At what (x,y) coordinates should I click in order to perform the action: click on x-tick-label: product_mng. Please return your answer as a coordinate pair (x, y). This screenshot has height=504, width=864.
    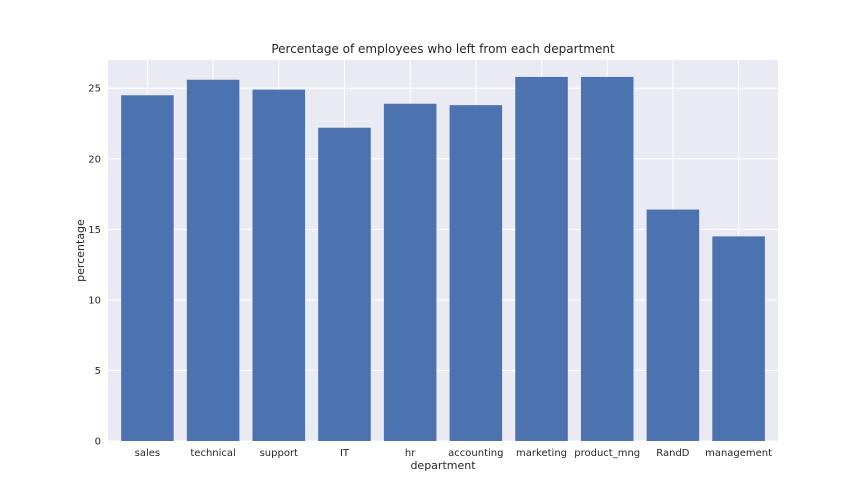
    Looking at the image, I should click on (607, 453).